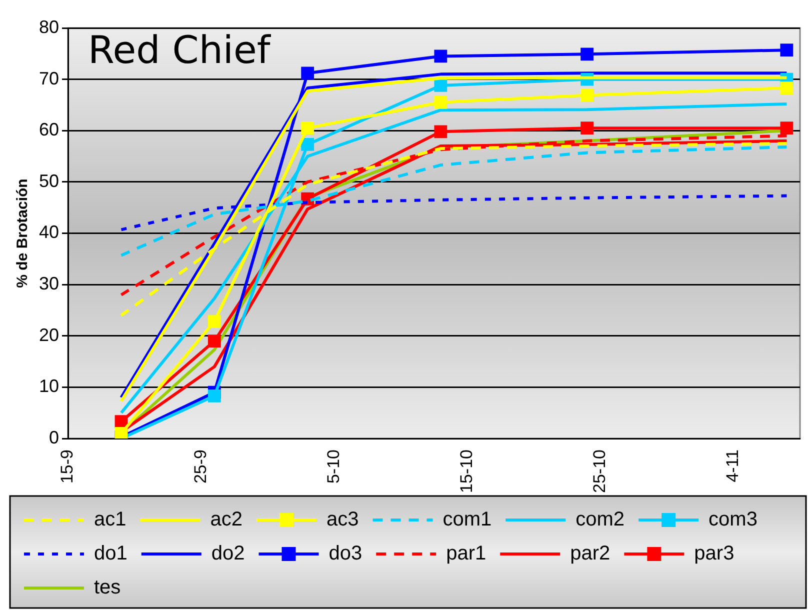 This screenshot has width=810, height=610. Describe the element at coordinates (600, 519) in the screenshot. I see `legend-label: com2` at that location.